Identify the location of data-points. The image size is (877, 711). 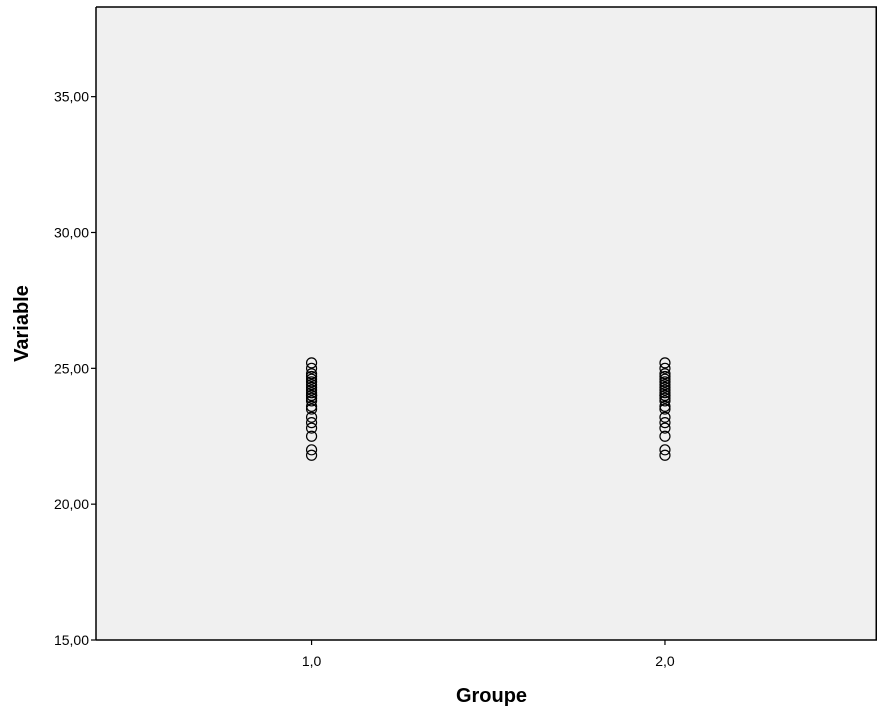
(488, 409).